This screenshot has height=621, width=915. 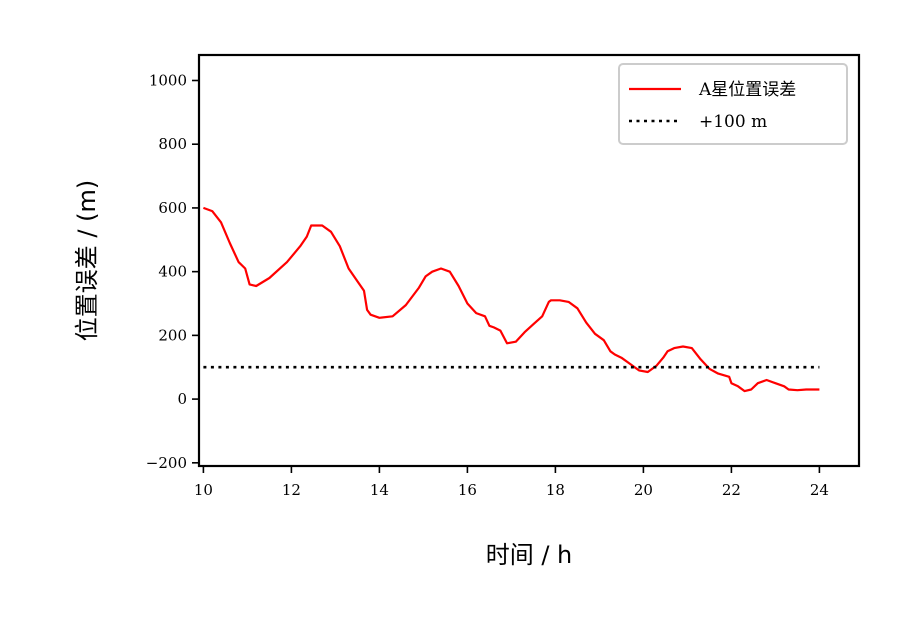 What do you see at coordinates (87, 260) in the screenshot?
I see `y-axis-title: 位置误差 / (m)` at bounding box center [87, 260].